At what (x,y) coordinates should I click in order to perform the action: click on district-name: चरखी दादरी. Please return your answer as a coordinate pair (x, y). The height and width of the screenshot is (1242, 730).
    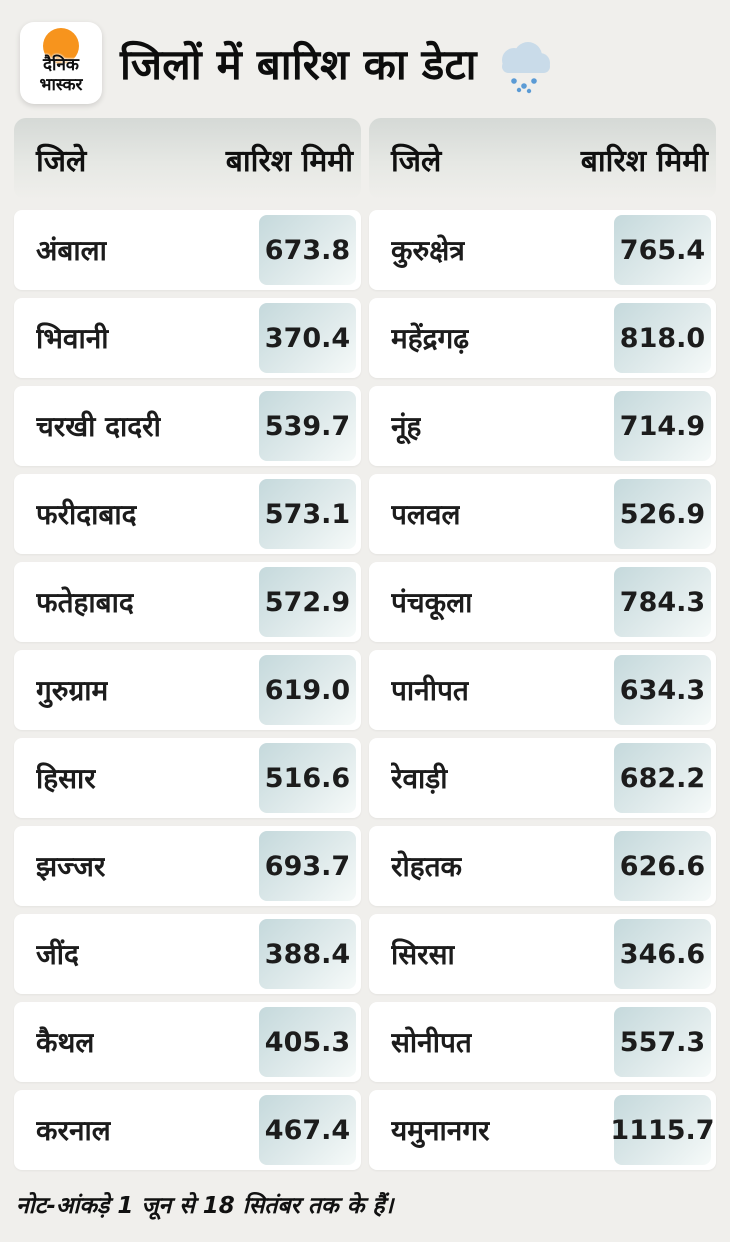
    Looking at the image, I should click on (98, 426).